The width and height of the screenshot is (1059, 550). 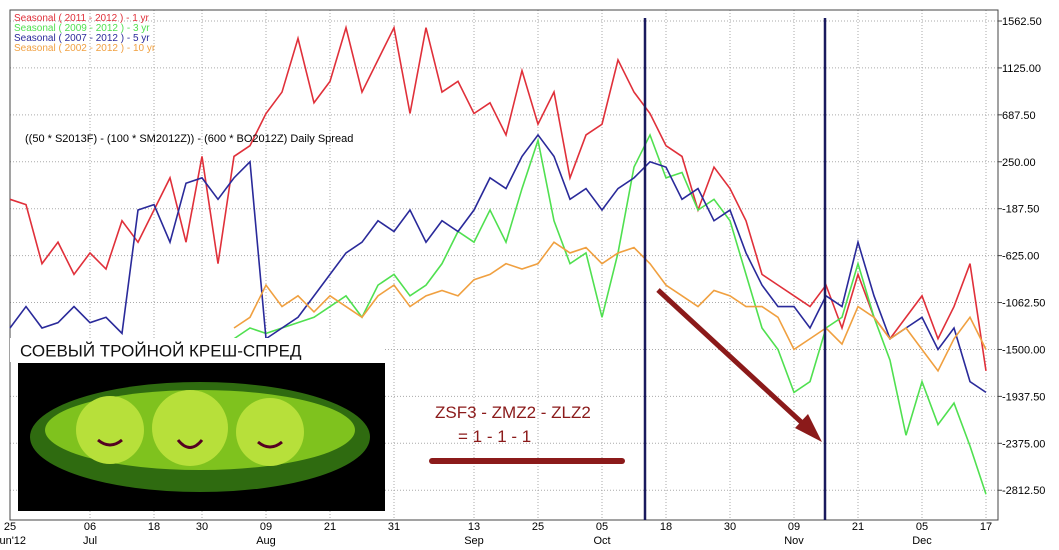 What do you see at coordinates (735, 361) in the screenshot?
I see `arrow-shaft` at bounding box center [735, 361].